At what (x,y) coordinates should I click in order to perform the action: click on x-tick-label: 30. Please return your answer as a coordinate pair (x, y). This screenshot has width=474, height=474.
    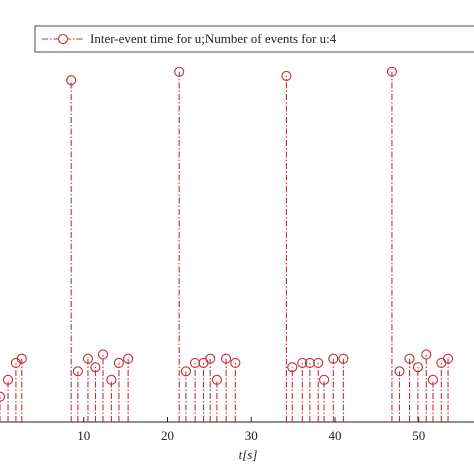
    Looking at the image, I should click on (251, 435).